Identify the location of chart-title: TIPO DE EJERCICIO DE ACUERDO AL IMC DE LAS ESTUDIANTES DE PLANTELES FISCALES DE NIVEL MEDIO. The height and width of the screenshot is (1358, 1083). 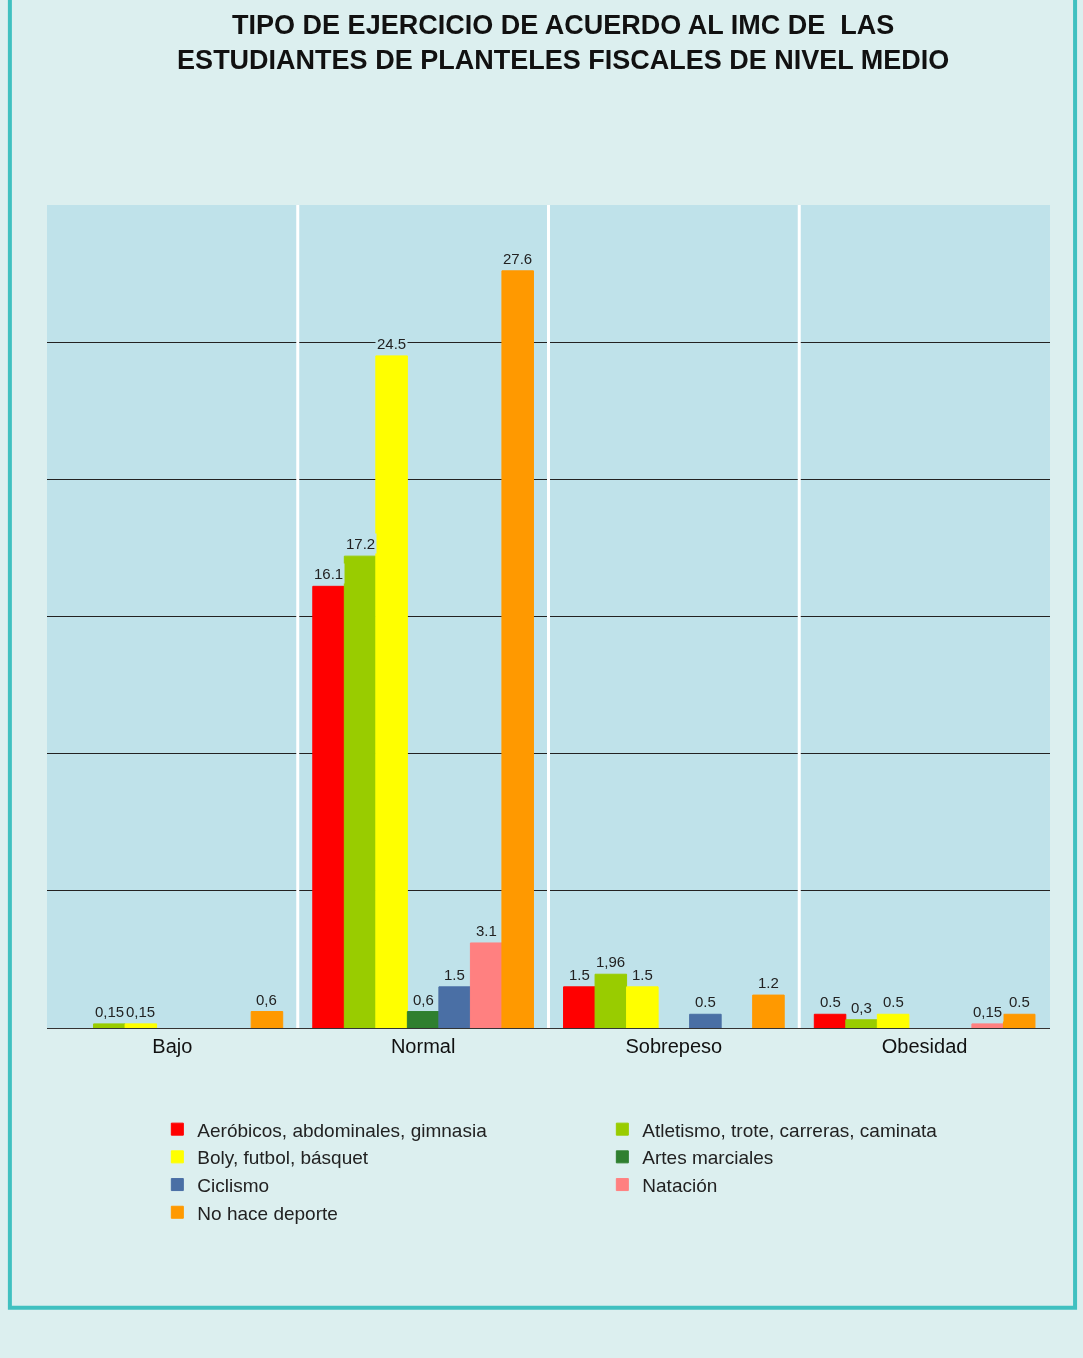
(563, 42).